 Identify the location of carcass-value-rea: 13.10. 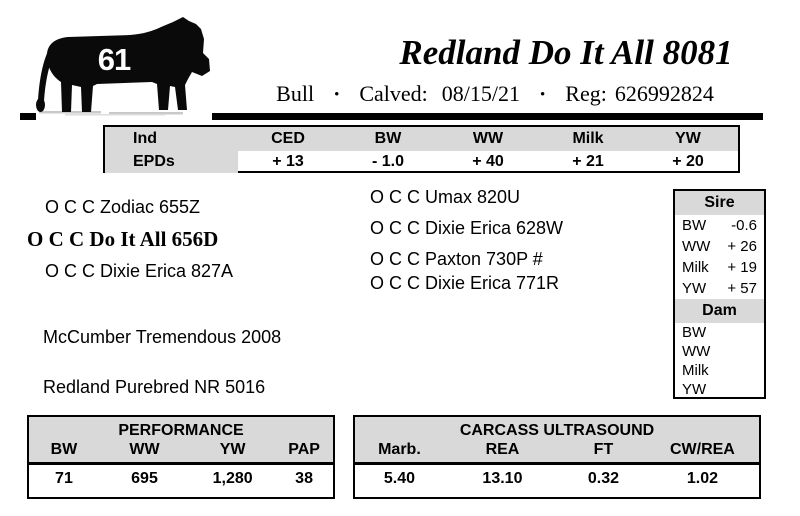
(502, 478).